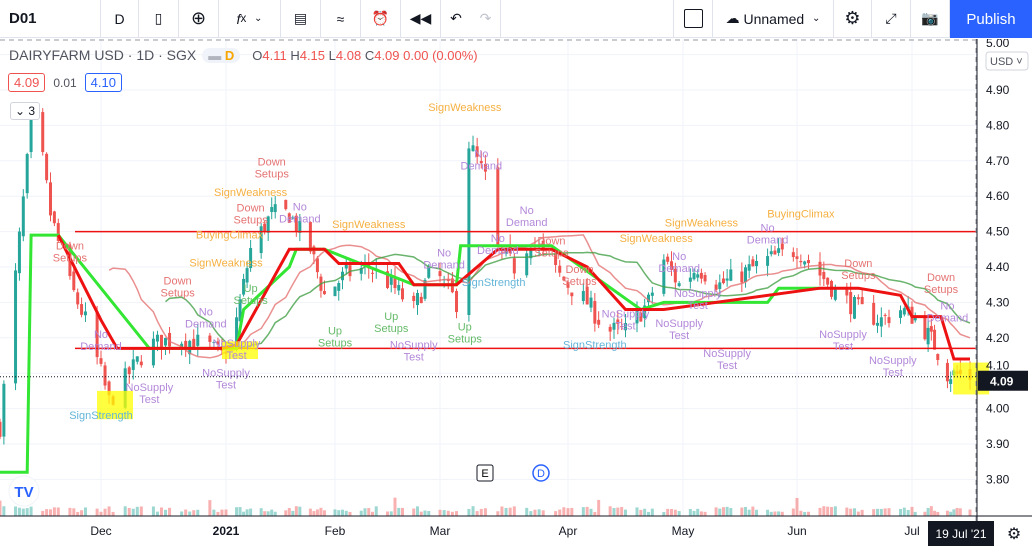 The width and height of the screenshot is (1032, 551). I want to click on bid-price: 4.09, so click(27, 82).